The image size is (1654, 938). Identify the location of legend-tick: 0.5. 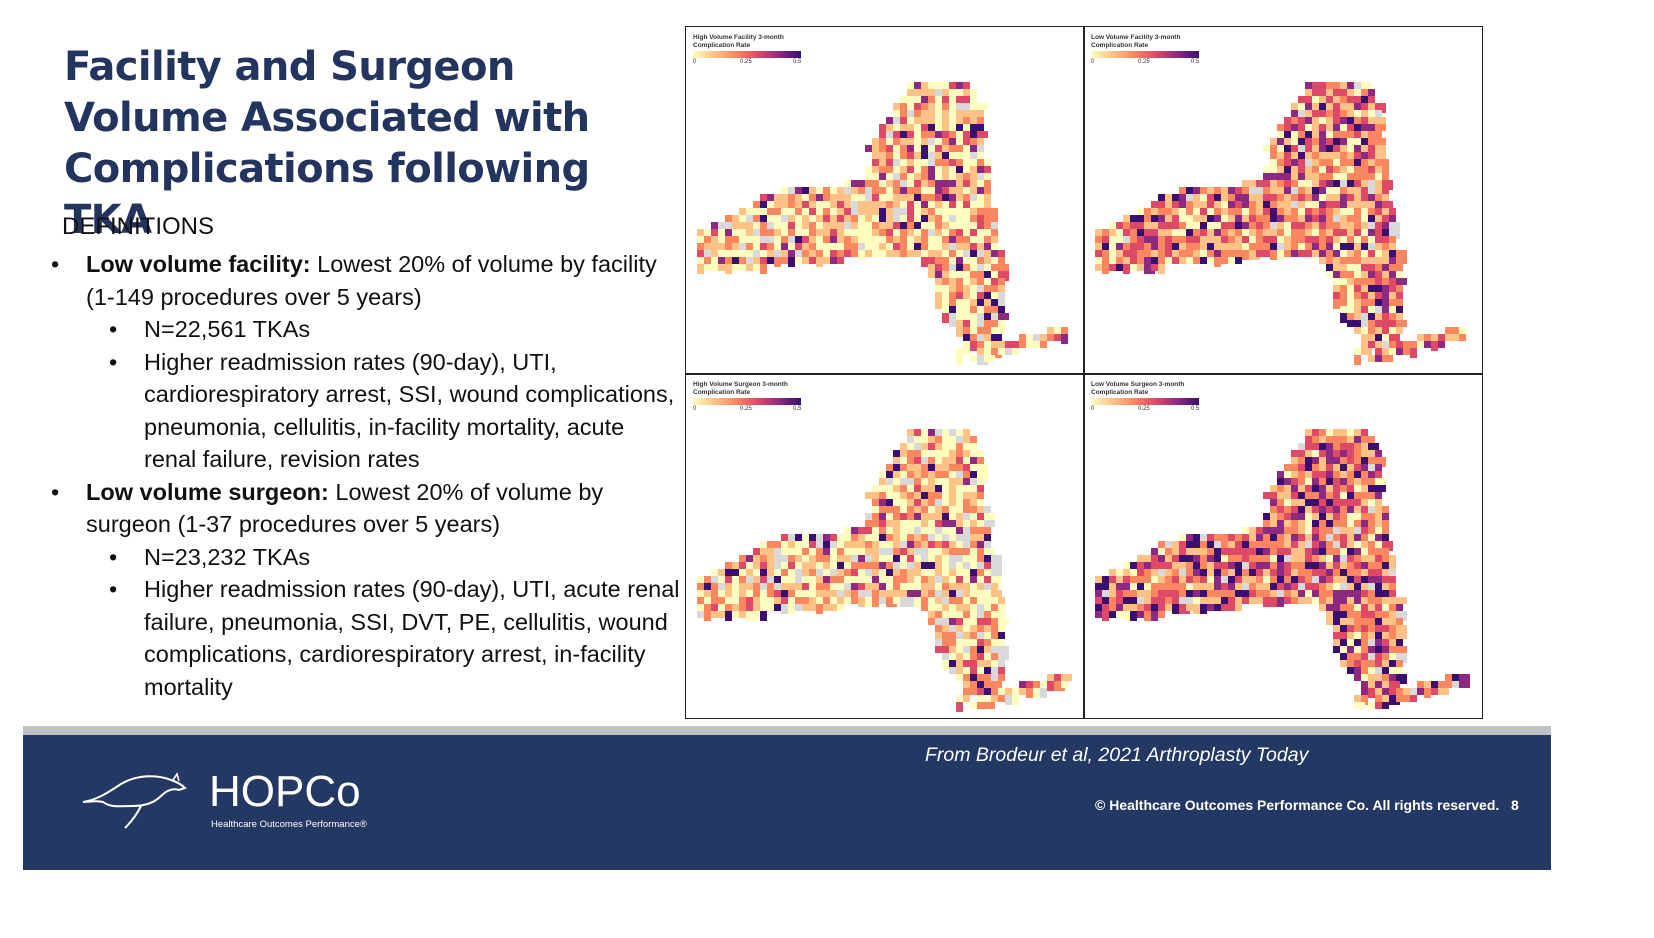
(1195, 62).